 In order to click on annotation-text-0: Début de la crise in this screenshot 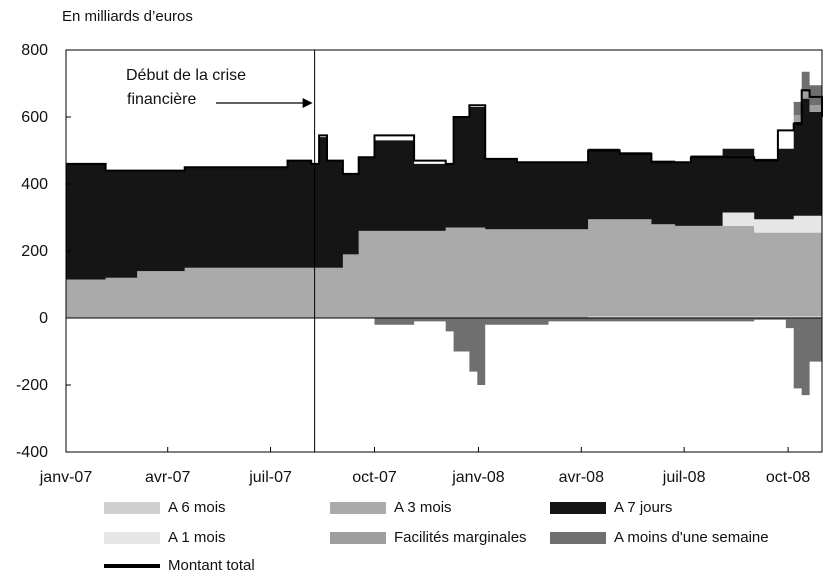, I will do `click(186, 75)`.